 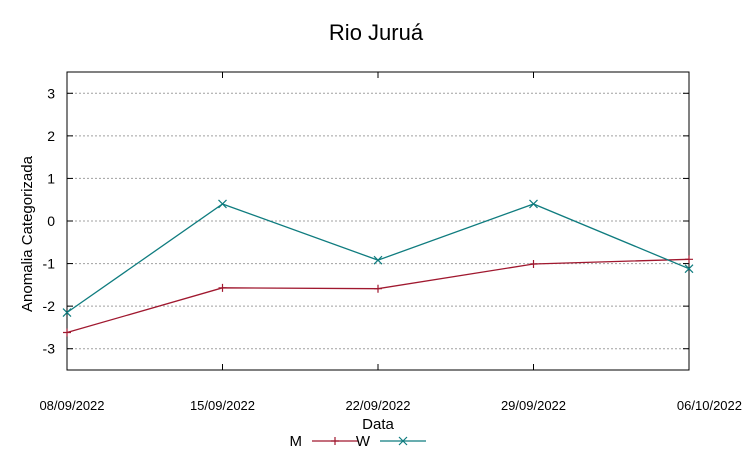 I want to click on y-tick-label: -2, so click(x=49, y=306).